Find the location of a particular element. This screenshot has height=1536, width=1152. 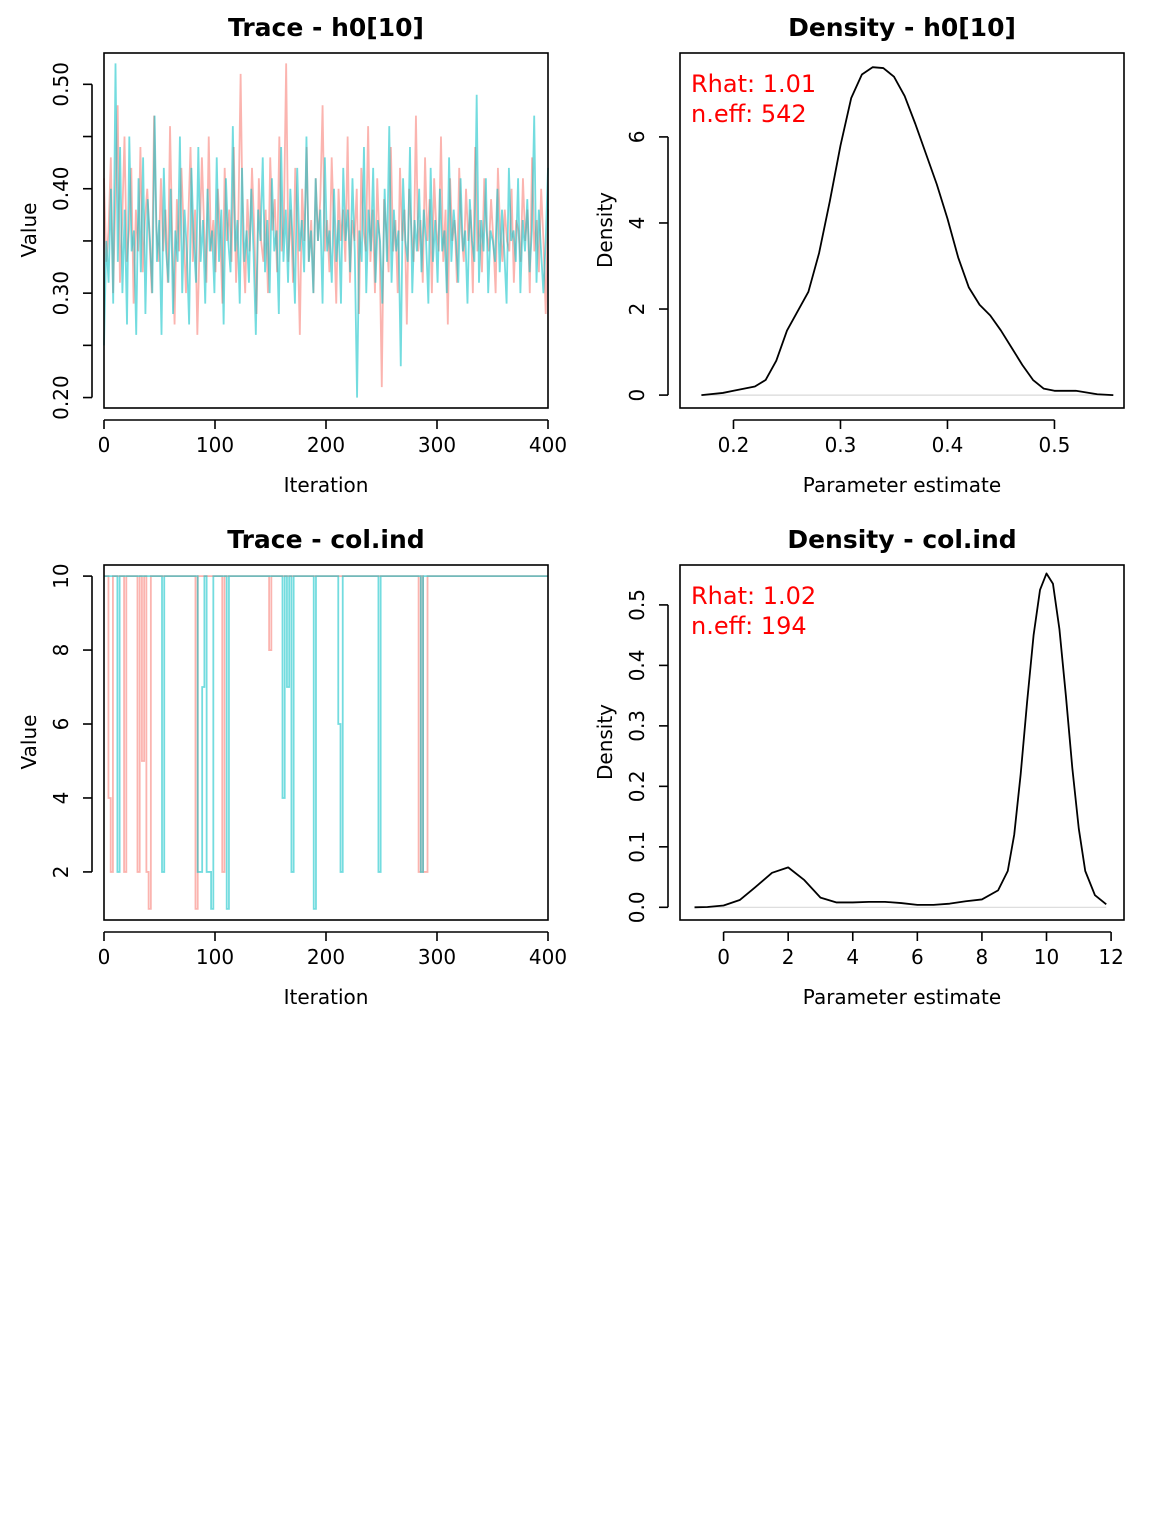

y-tick-label: 0.20 is located at coordinates (61, 397).